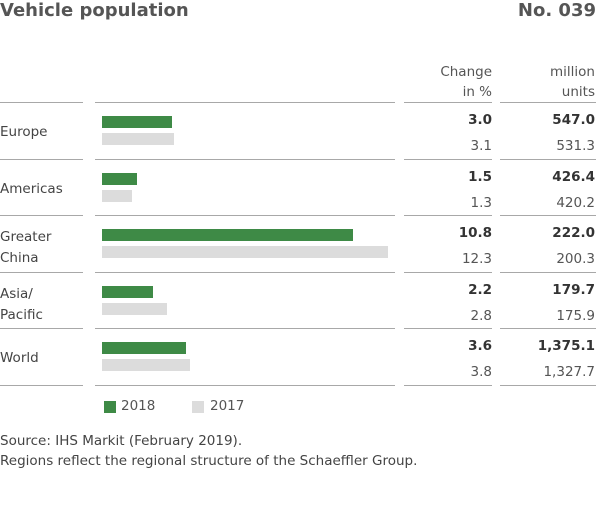 The height and width of the screenshot is (524, 600). Describe the element at coordinates (569, 372) in the screenshot. I see `units-2017: 1,327.7` at that location.